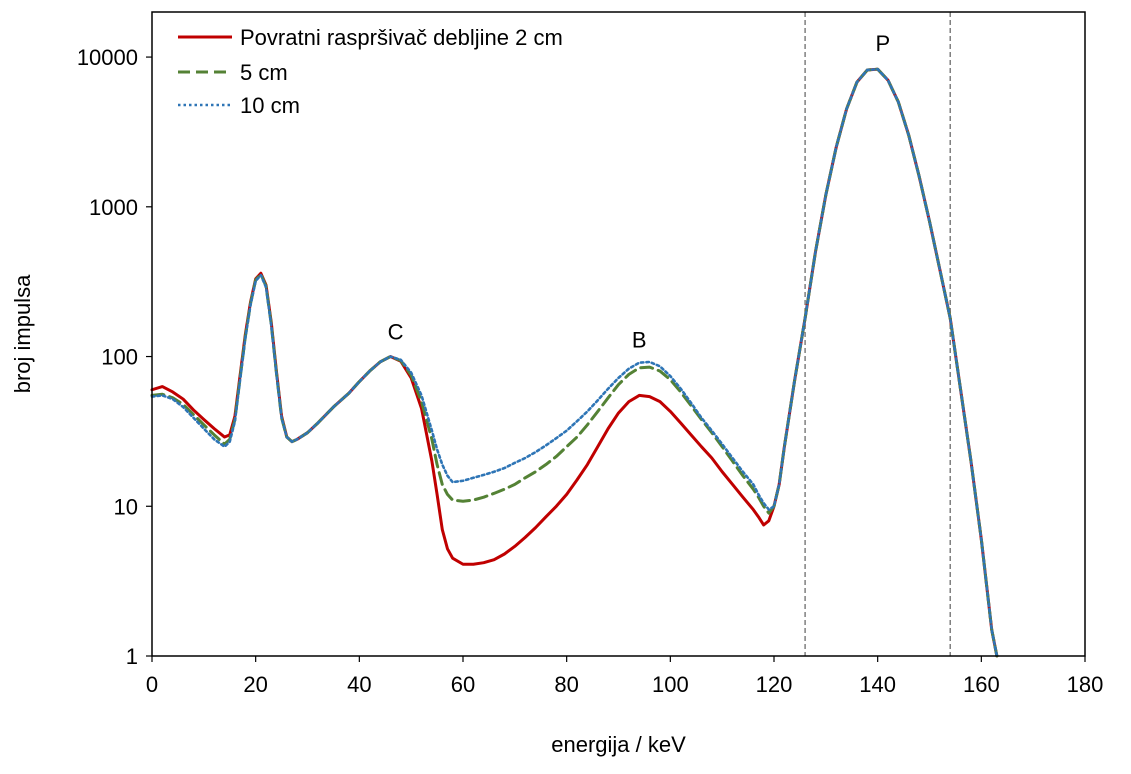  I want to click on vertical-lines-layer, so click(877, 334).